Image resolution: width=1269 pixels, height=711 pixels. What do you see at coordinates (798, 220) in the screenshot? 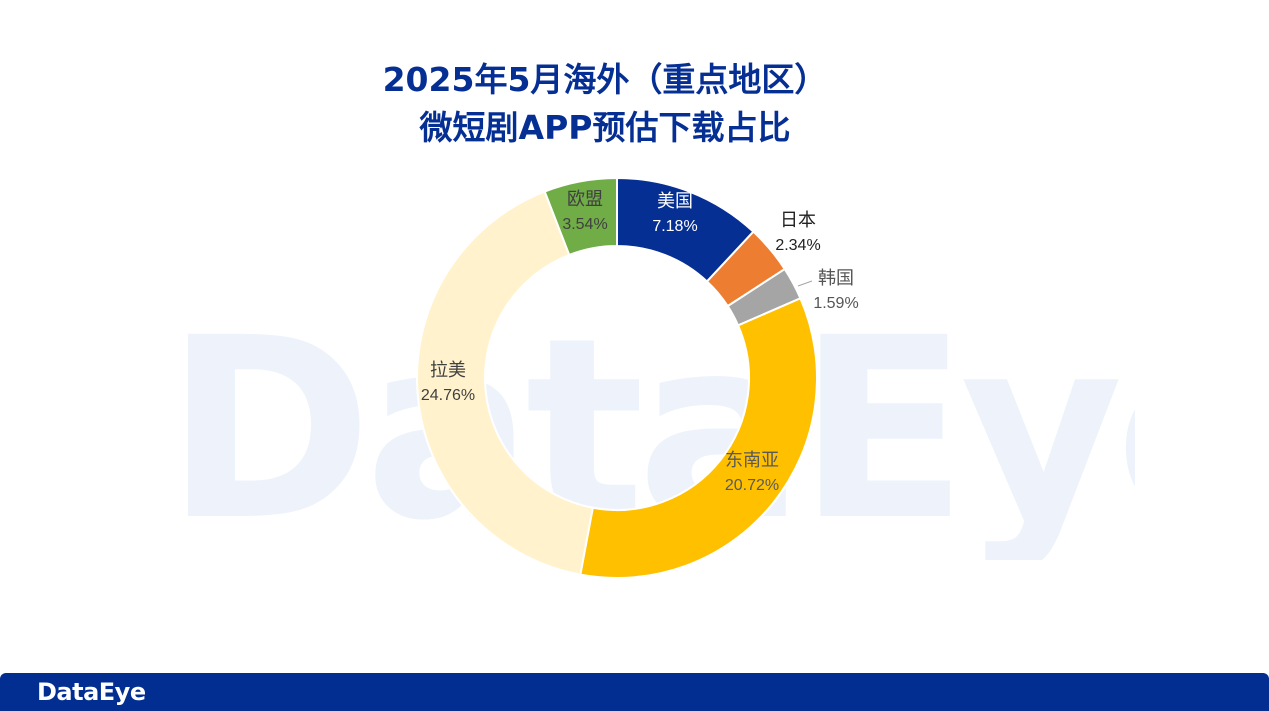
I see `slice-label-name-2: 日本` at bounding box center [798, 220].